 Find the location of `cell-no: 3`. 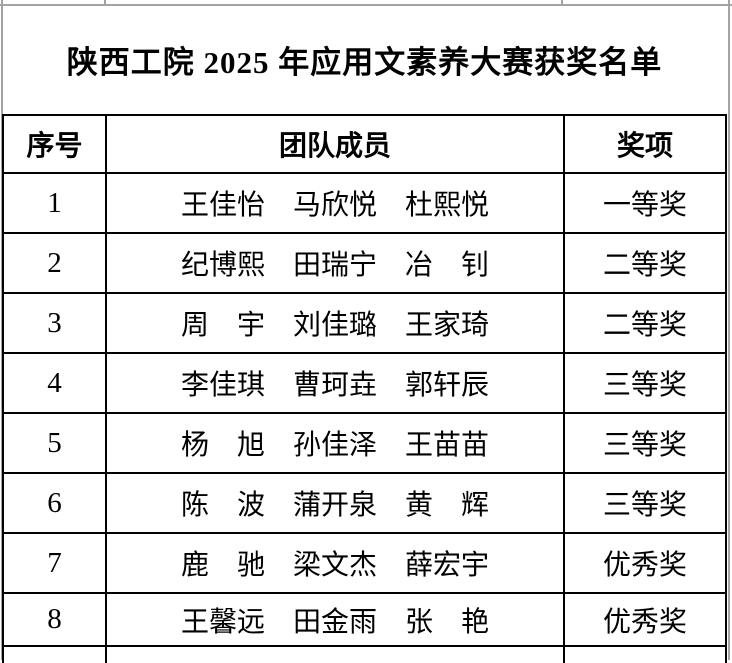

cell-no: 3 is located at coordinates (54, 322).